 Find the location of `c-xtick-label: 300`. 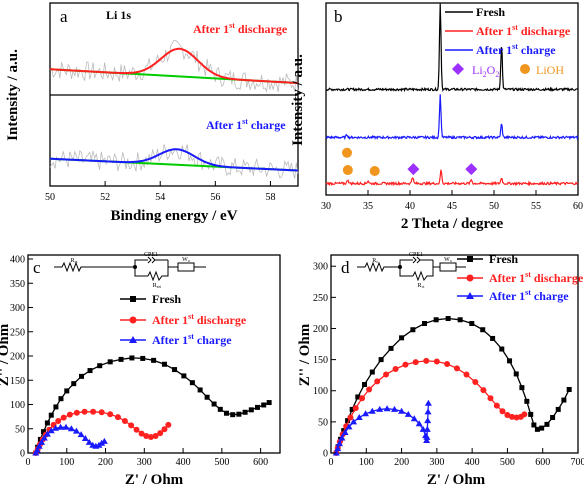

c-xtick-label: 300 is located at coordinates (144, 462).